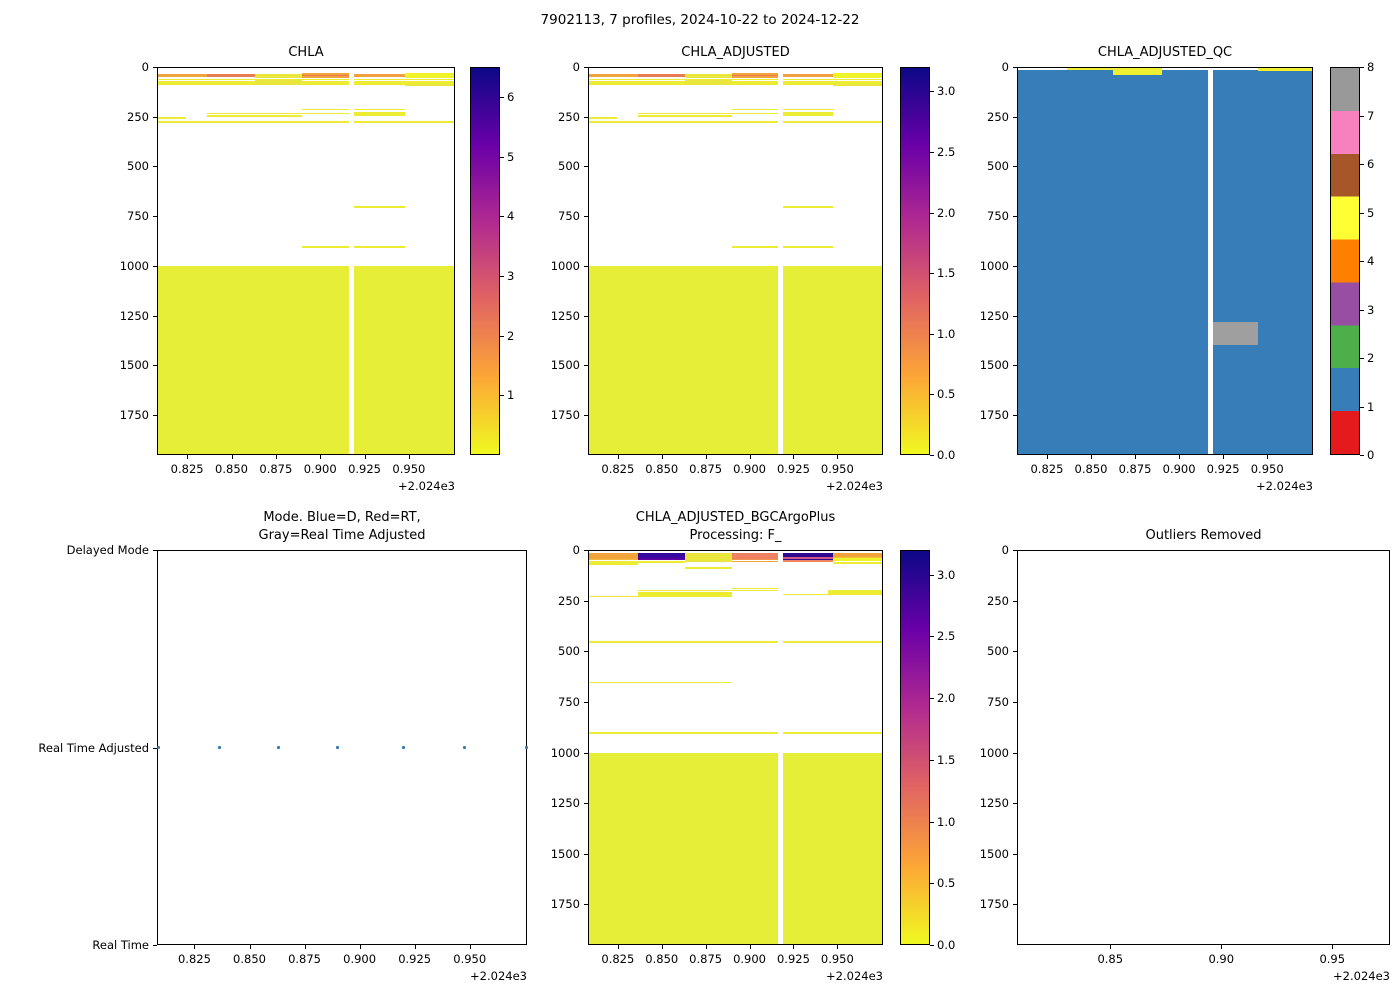 This screenshot has height=1000, width=1400. I want to click on colorbar-chla, so click(485, 261).